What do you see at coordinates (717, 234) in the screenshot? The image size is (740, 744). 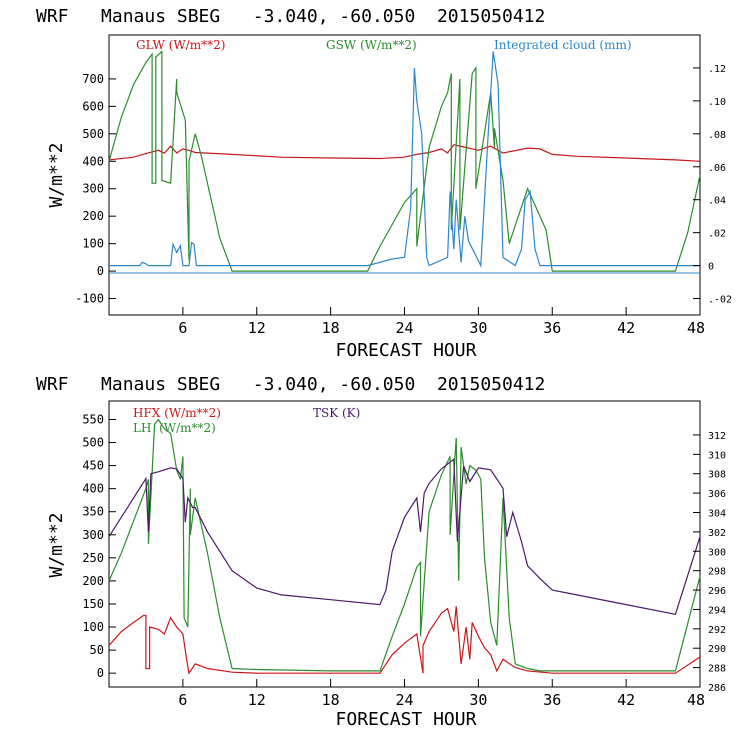 I see `chart-1-y2-tick-label: .02` at bounding box center [717, 234].